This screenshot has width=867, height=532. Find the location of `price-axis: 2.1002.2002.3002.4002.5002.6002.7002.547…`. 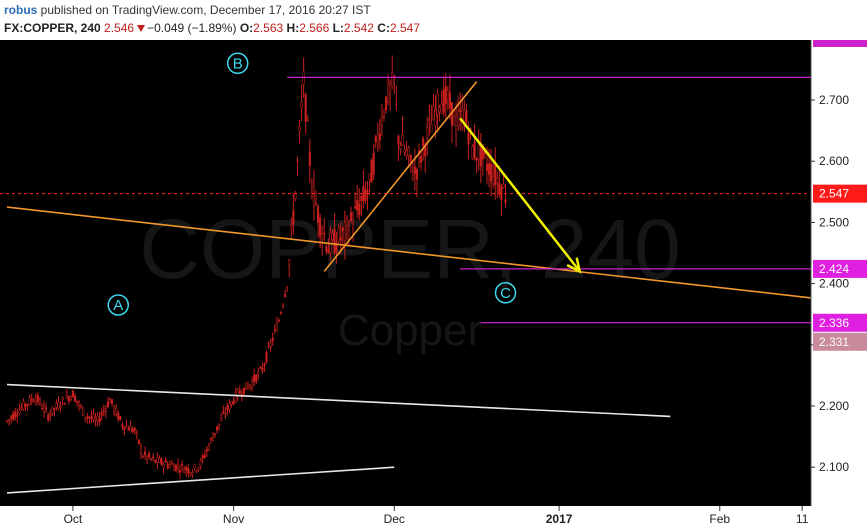

price-axis: 2.1002.2002.3002.4002.5002.6002.7002.547… is located at coordinates (838, 286).